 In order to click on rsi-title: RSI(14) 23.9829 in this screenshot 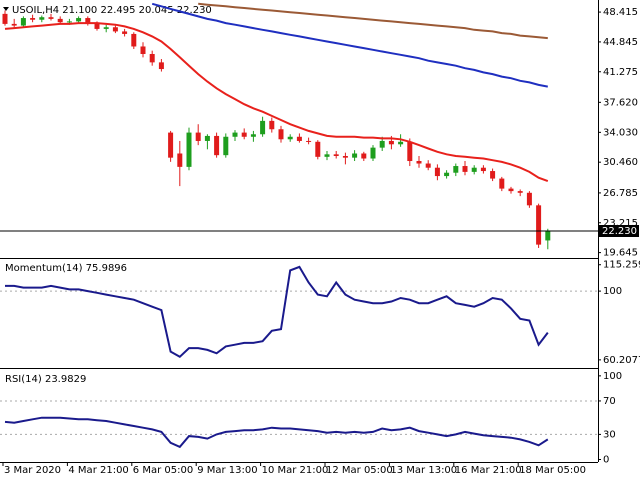, I will do `click(45, 379)`.